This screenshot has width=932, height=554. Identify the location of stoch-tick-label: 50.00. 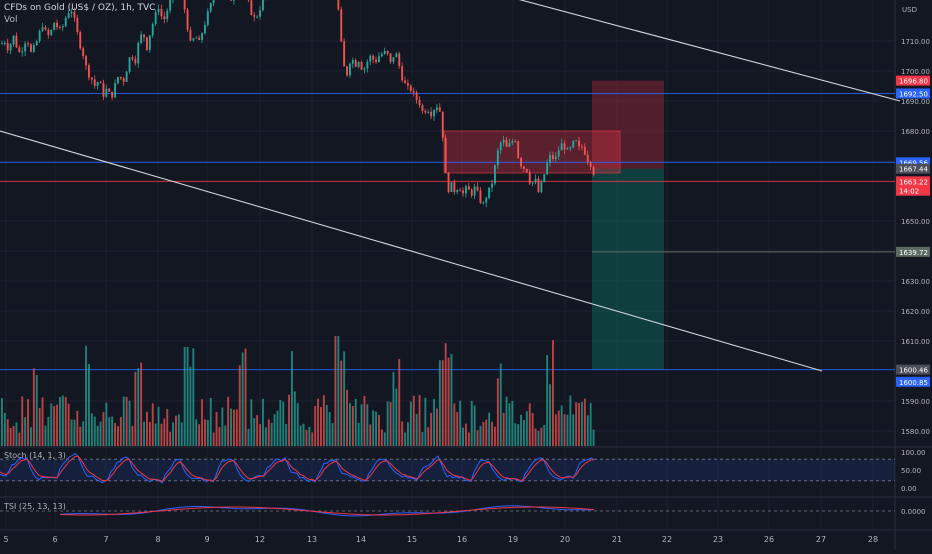
(911, 471).